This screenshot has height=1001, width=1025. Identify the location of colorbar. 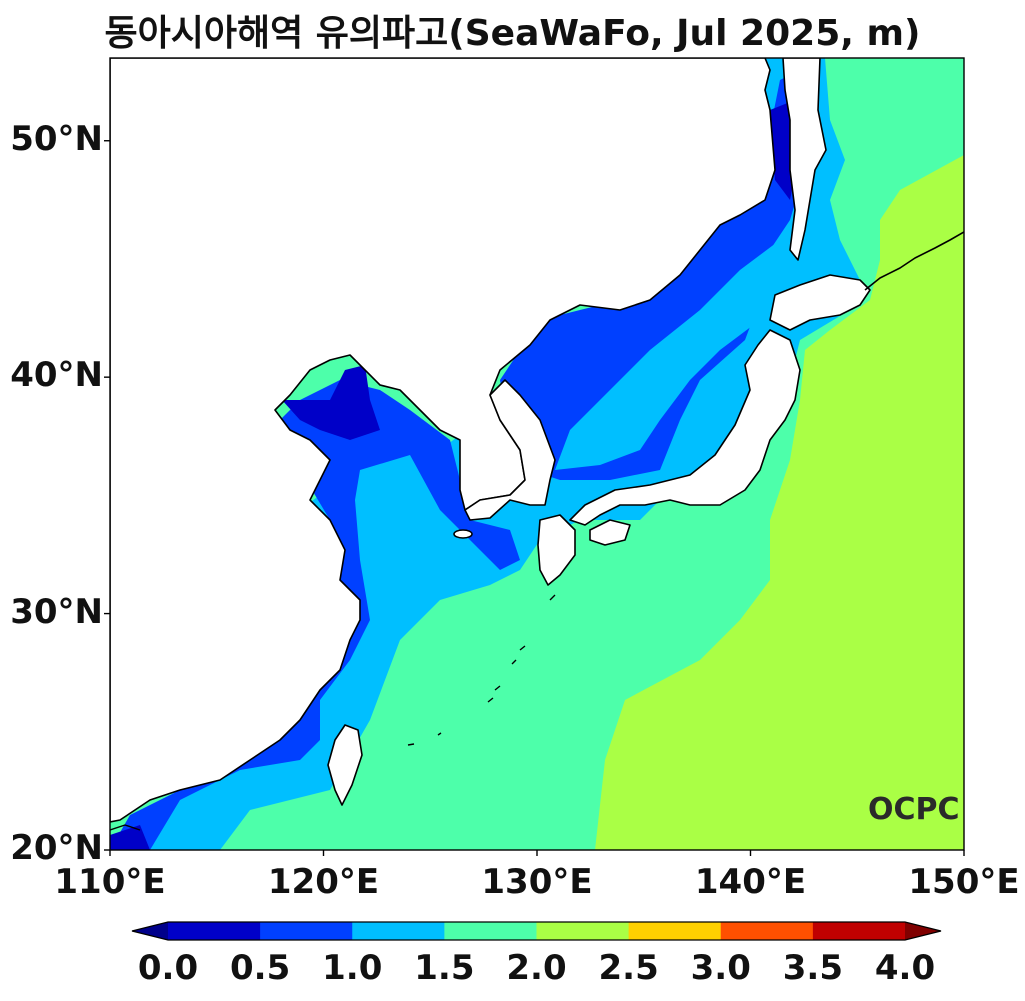
(536, 931).